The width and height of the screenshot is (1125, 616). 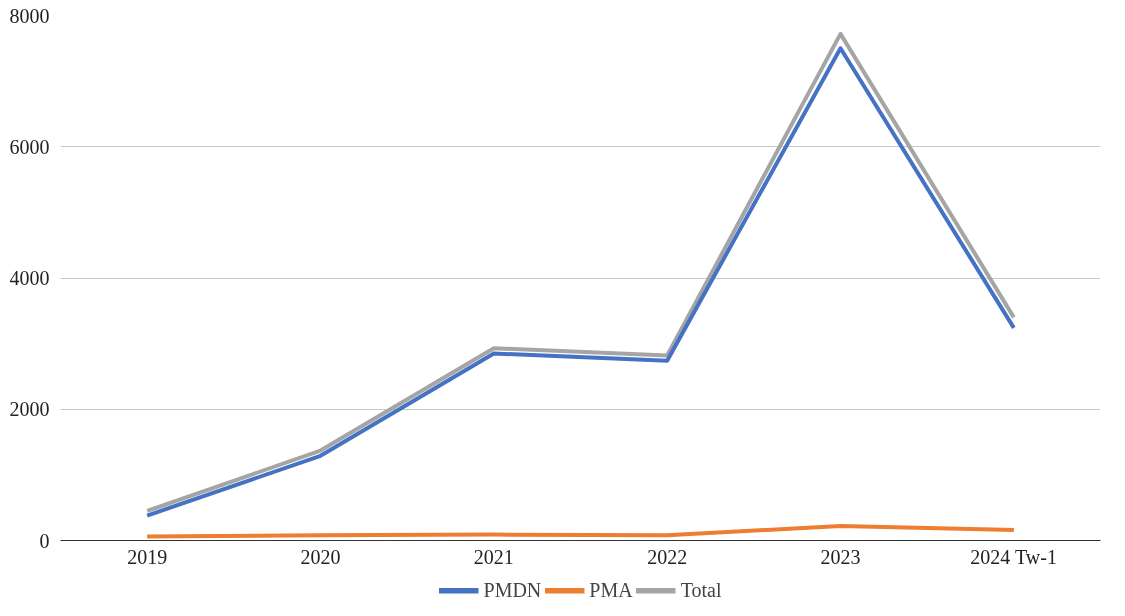 What do you see at coordinates (44, 540) in the screenshot?
I see `y-tick-label: 0` at bounding box center [44, 540].